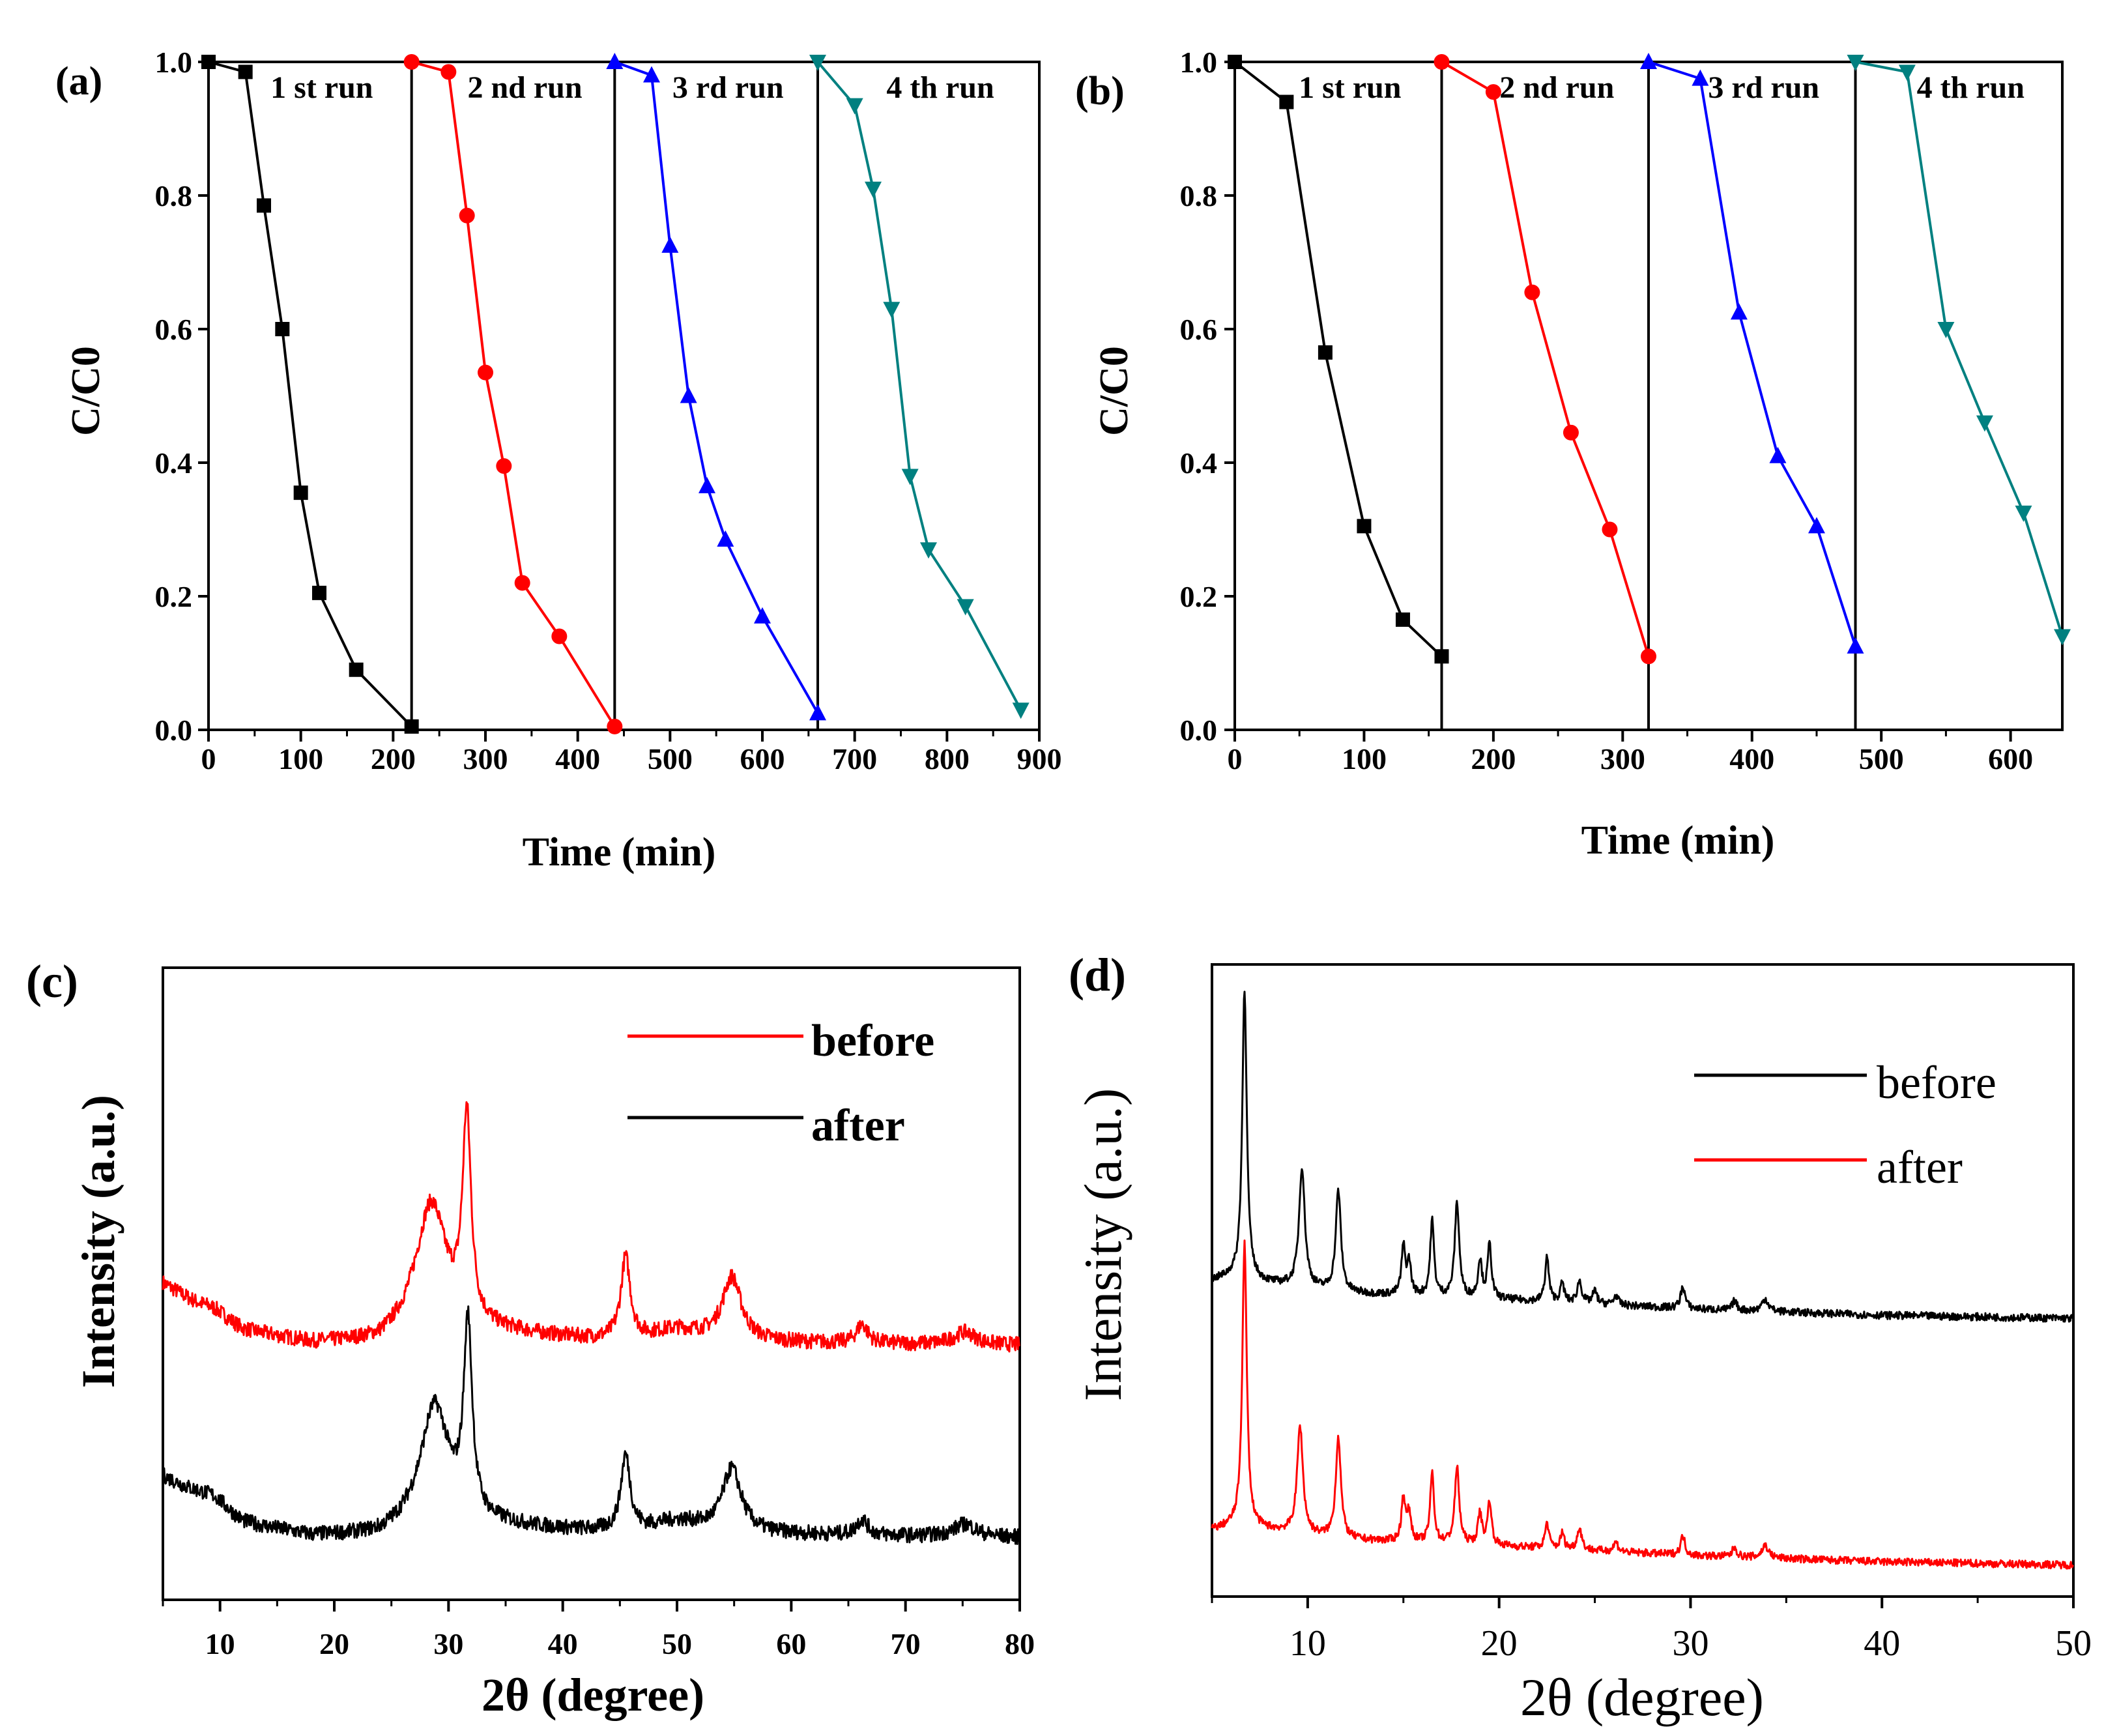 Image resolution: width=2119 pixels, height=1736 pixels. Describe the element at coordinates (1364, 758) in the screenshot. I see `panel-b-xtick-label: 100` at that location.